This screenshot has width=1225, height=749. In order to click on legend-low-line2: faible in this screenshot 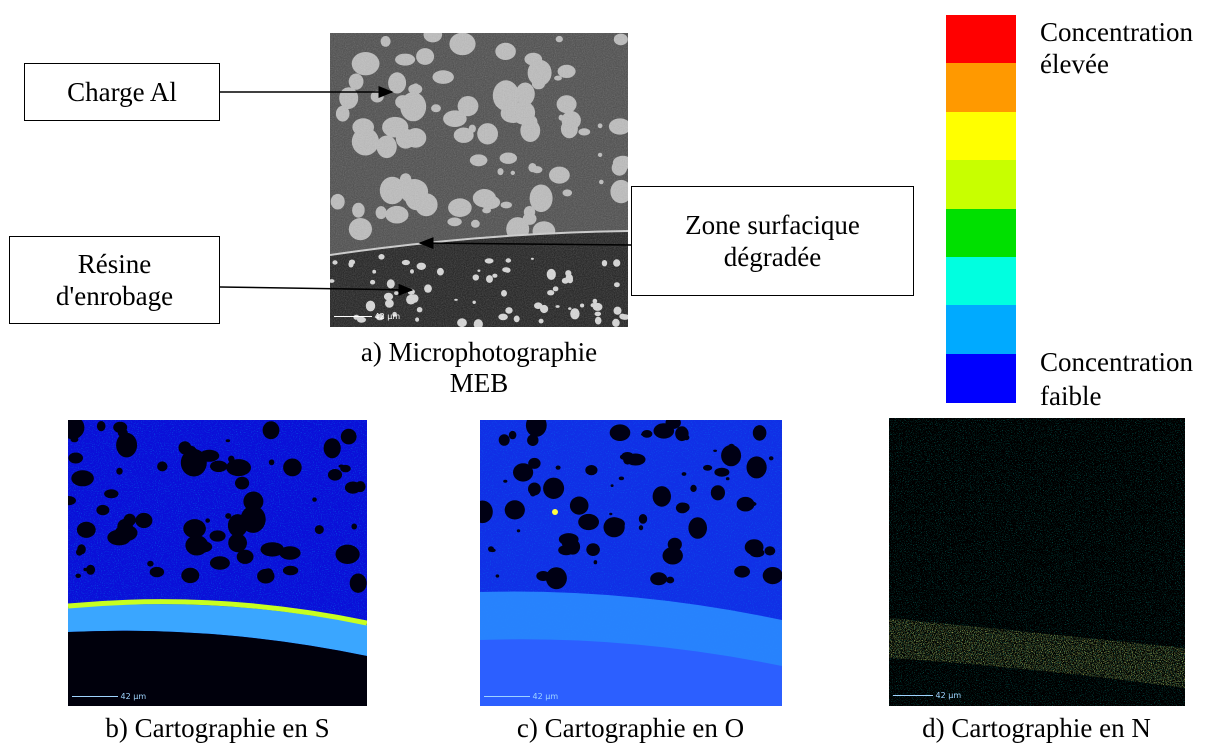, I will do `click(1071, 396)`.